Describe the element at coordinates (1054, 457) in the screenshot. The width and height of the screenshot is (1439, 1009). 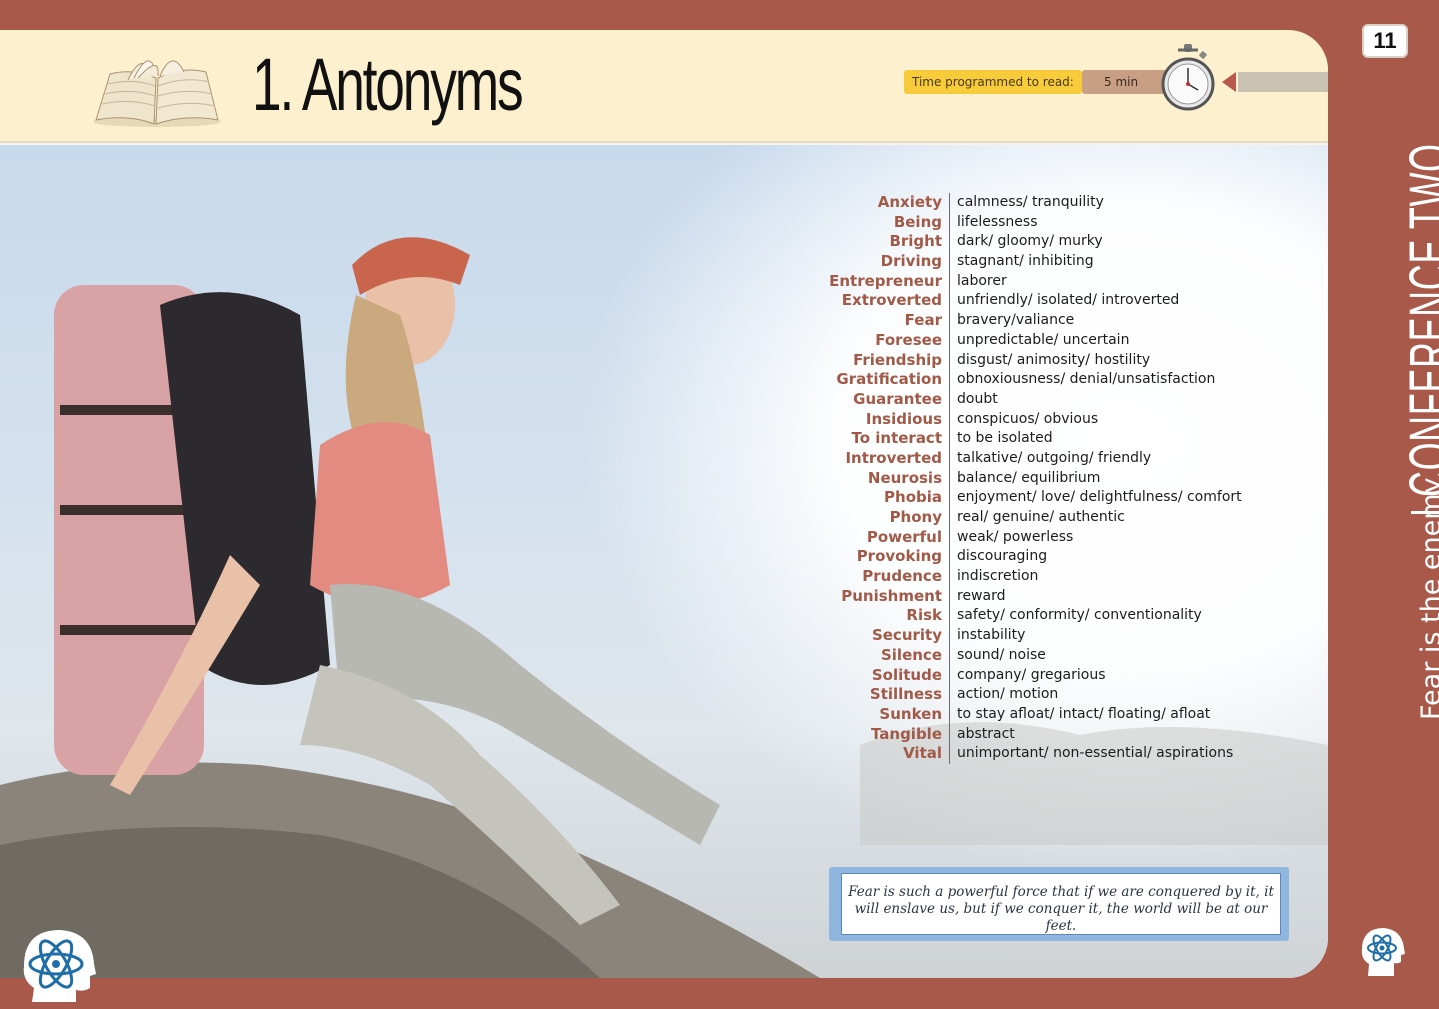
I see `antonym-definition: talkative/ outgoing/ friendly` at that location.